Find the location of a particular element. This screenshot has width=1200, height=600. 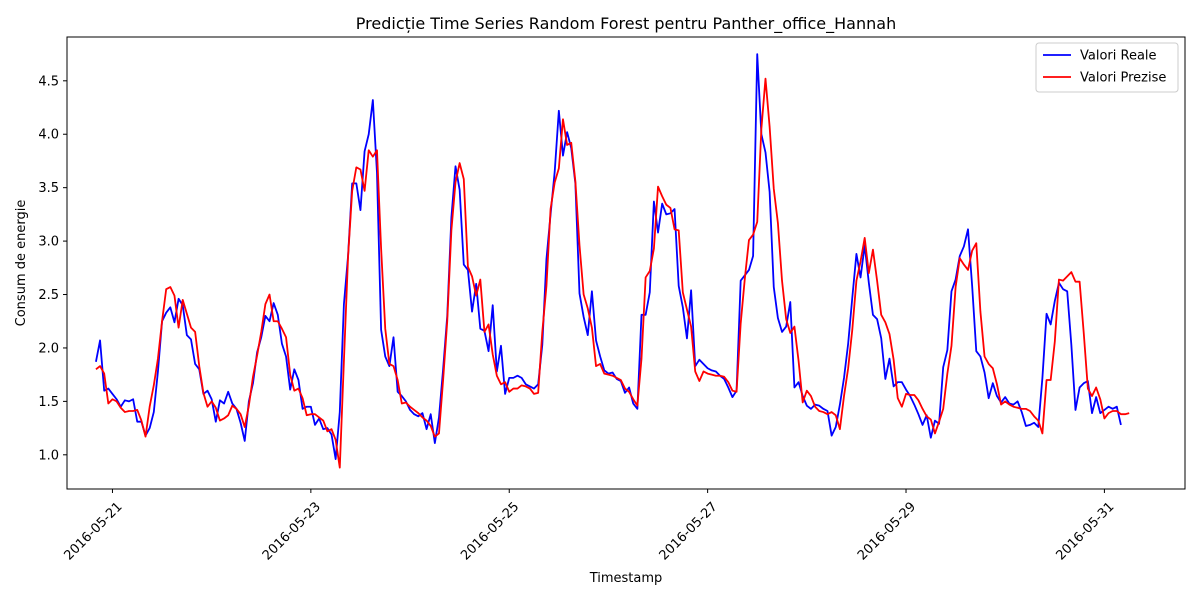

legend-label-valori-reale: Valori Reale is located at coordinates (1118, 56).